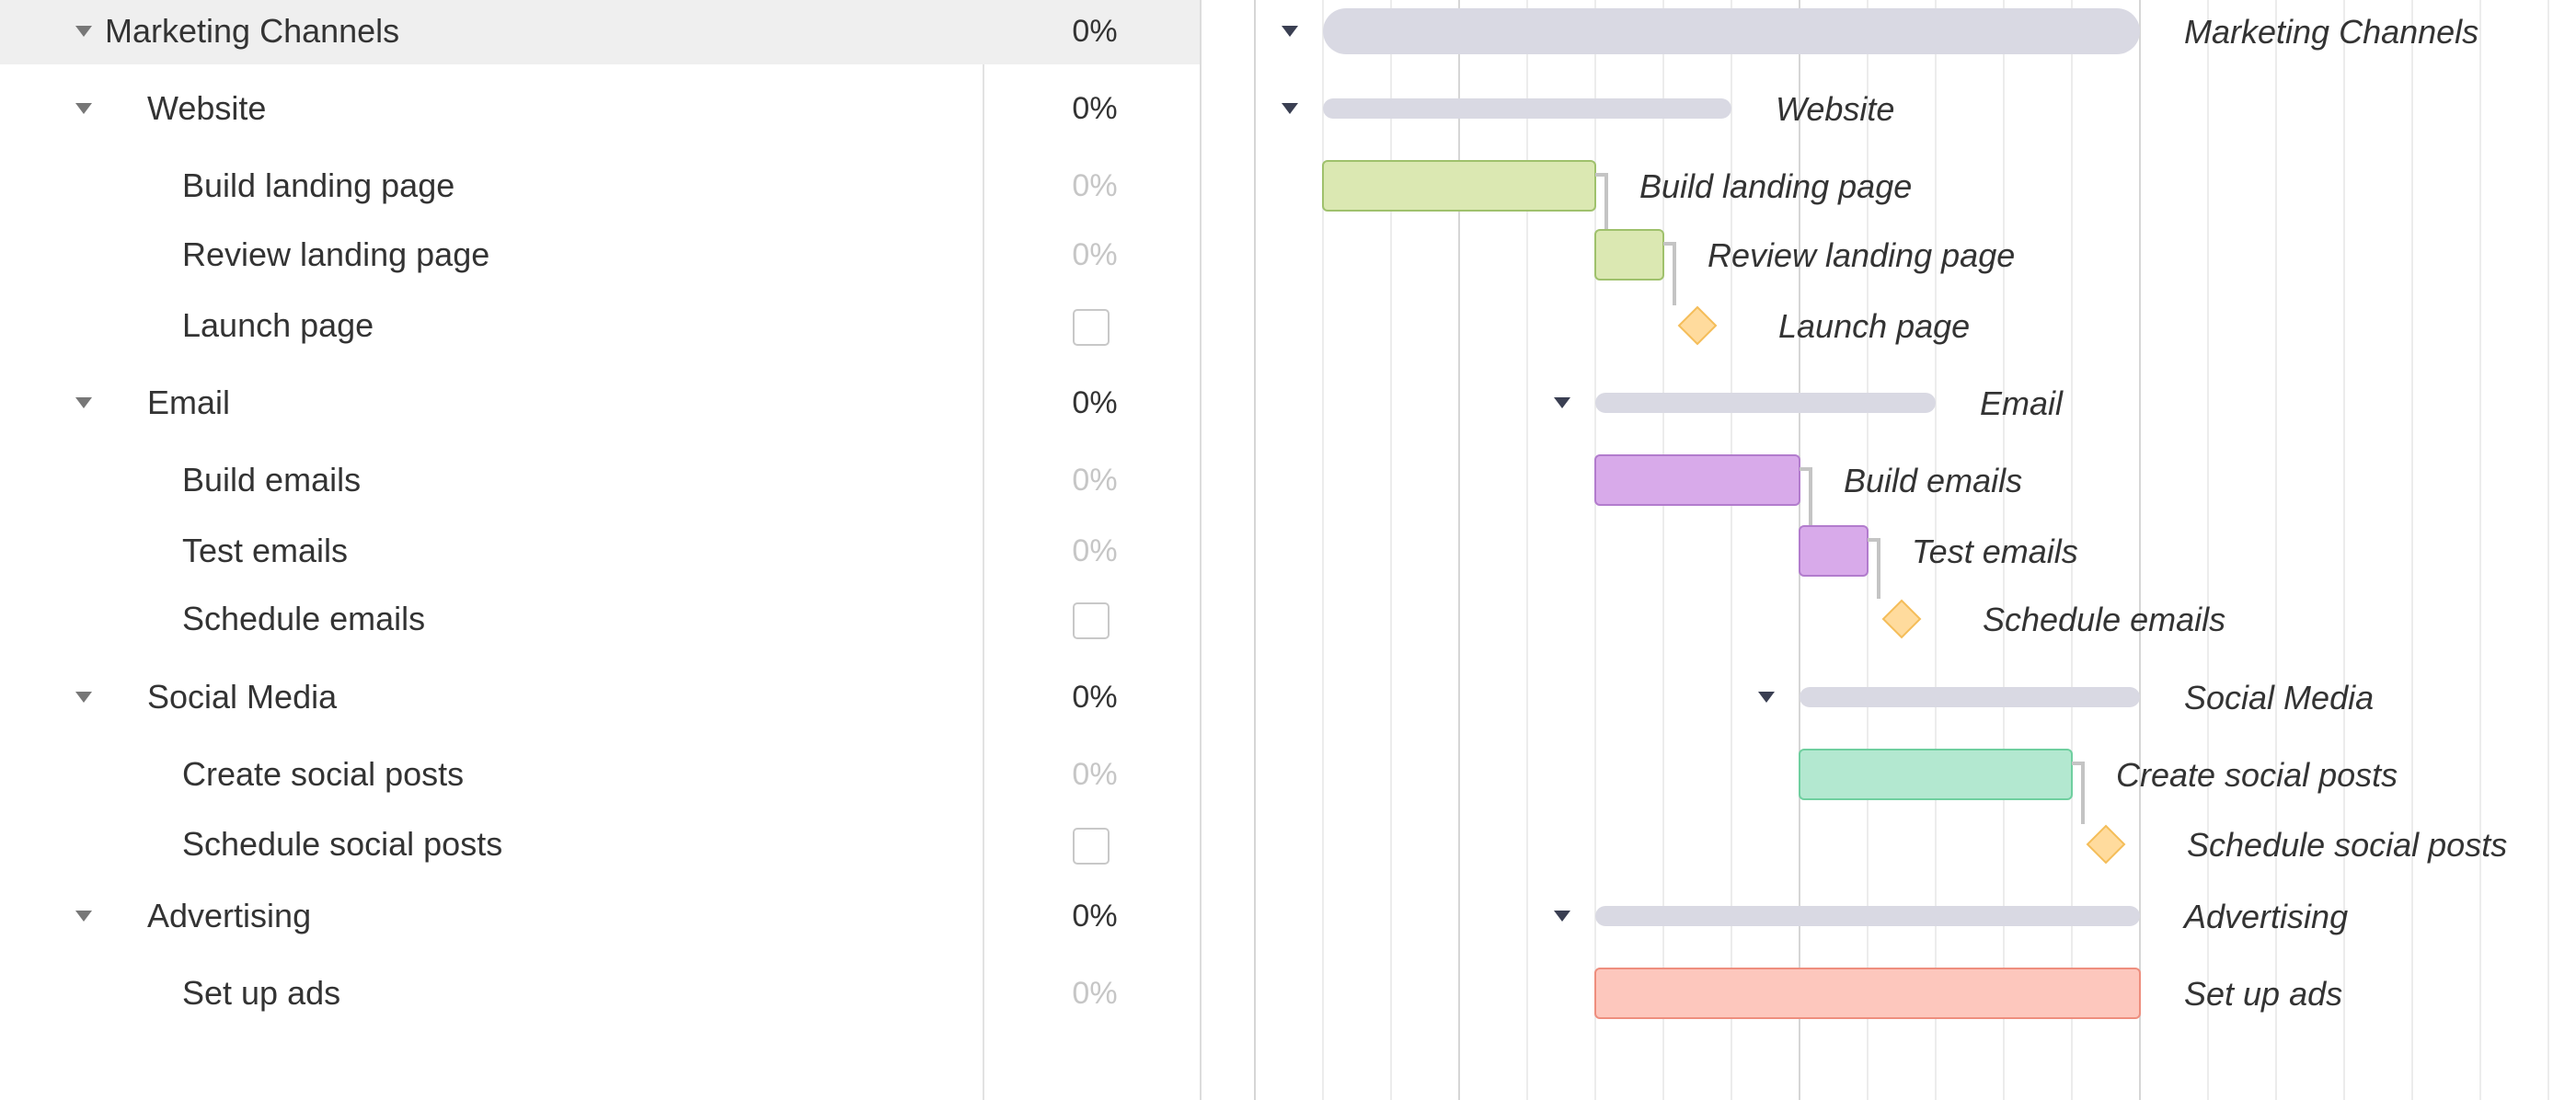 This screenshot has height=1100, width=2576. What do you see at coordinates (600, 993) in the screenshot?
I see `task-row-set-up-ads: Set up ads 0%` at bounding box center [600, 993].